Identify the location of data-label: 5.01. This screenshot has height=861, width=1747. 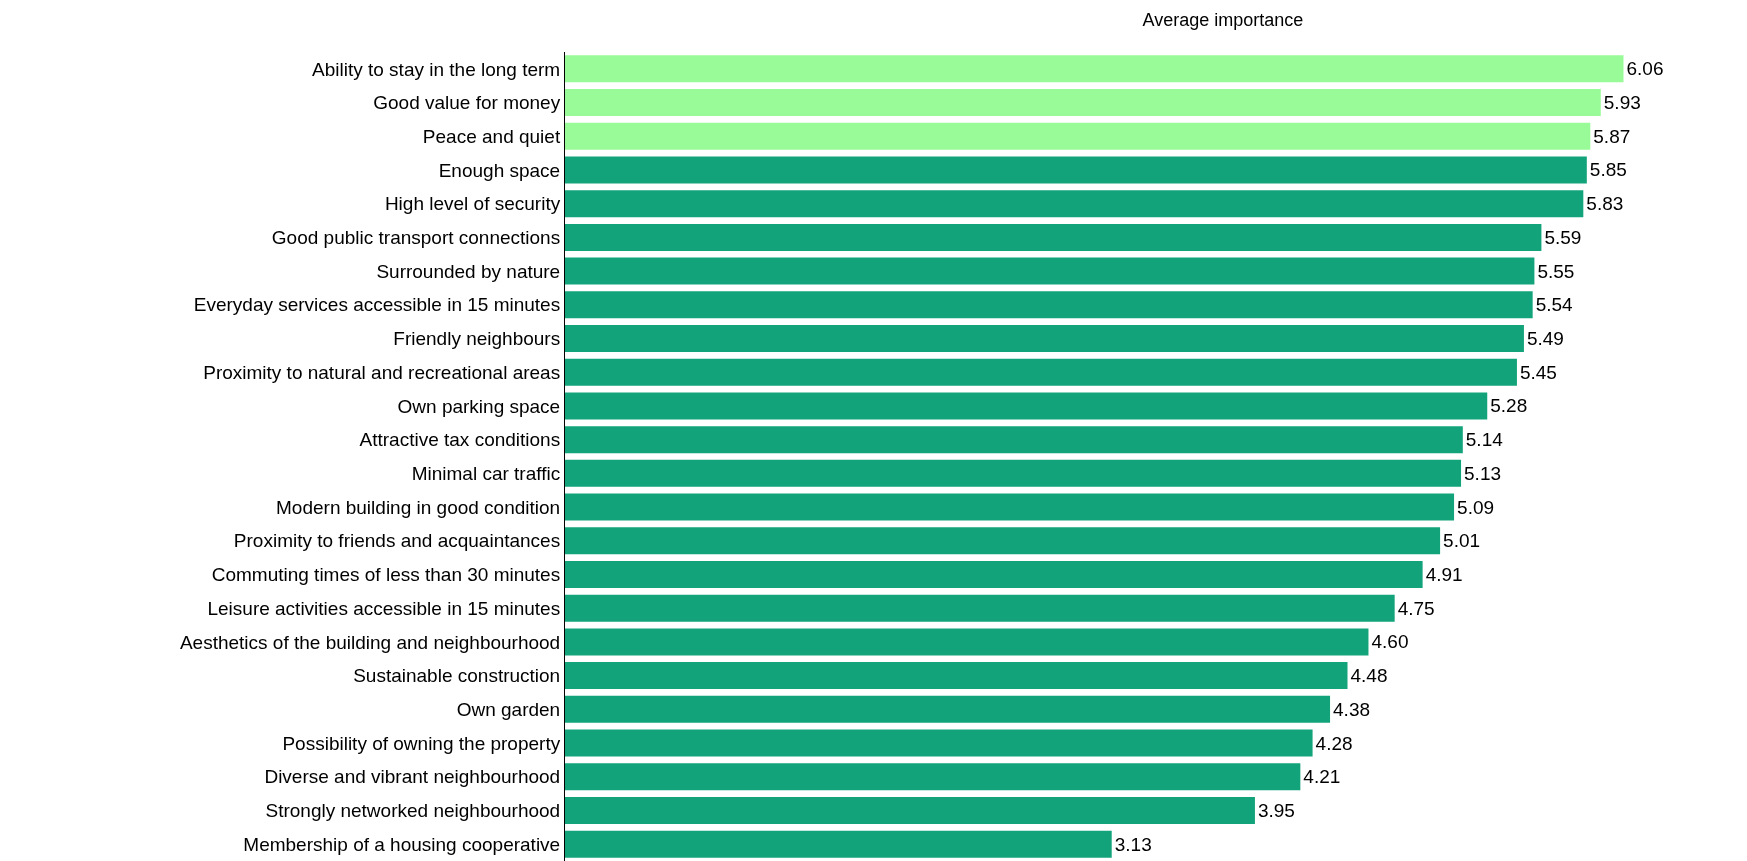
(1462, 541).